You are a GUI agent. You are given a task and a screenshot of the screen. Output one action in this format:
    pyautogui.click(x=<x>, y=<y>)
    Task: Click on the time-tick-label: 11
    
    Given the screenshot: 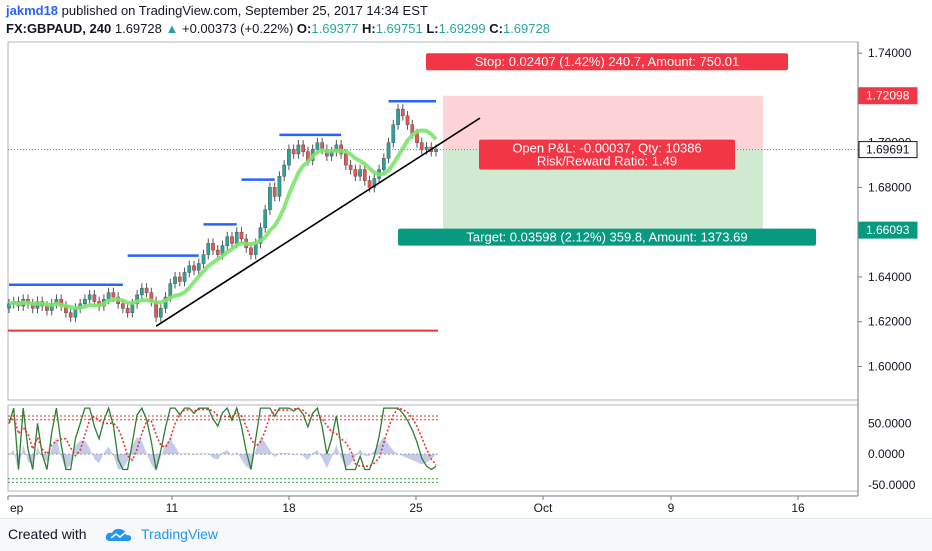 What is the action you would take?
    pyautogui.click(x=172, y=508)
    